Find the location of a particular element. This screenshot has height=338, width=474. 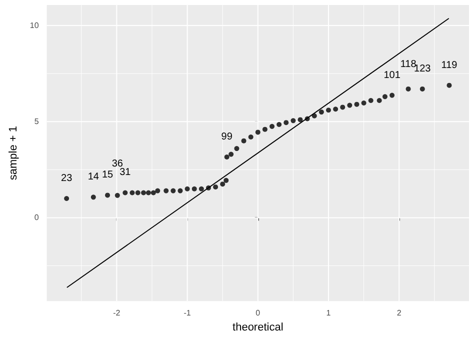

y-tick-label: 10 is located at coordinates (35, 25).